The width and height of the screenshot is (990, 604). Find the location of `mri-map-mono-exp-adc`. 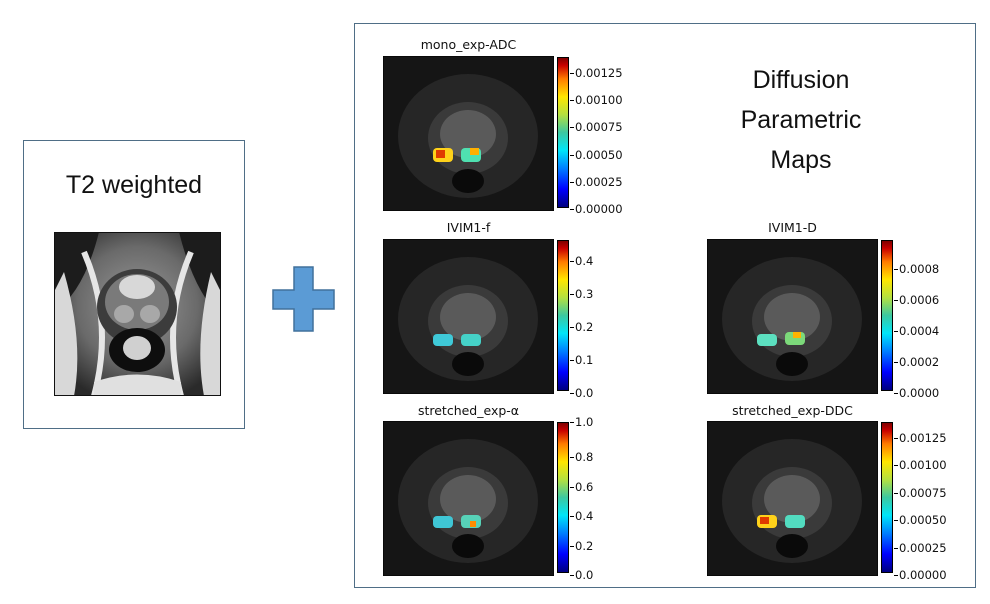

mri-map-mono-exp-adc is located at coordinates (468, 133).